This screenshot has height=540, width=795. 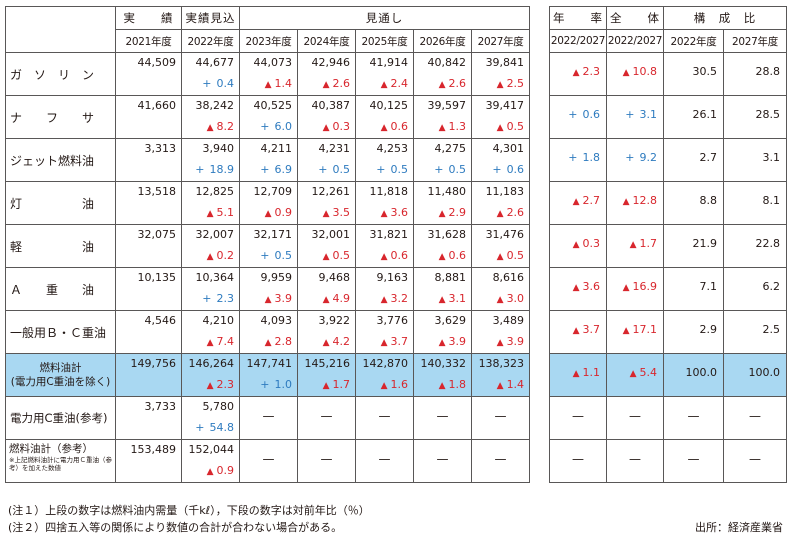 What do you see at coordinates (389, 62) in the screenshot?
I see `demand-value: 41,914` at bounding box center [389, 62].